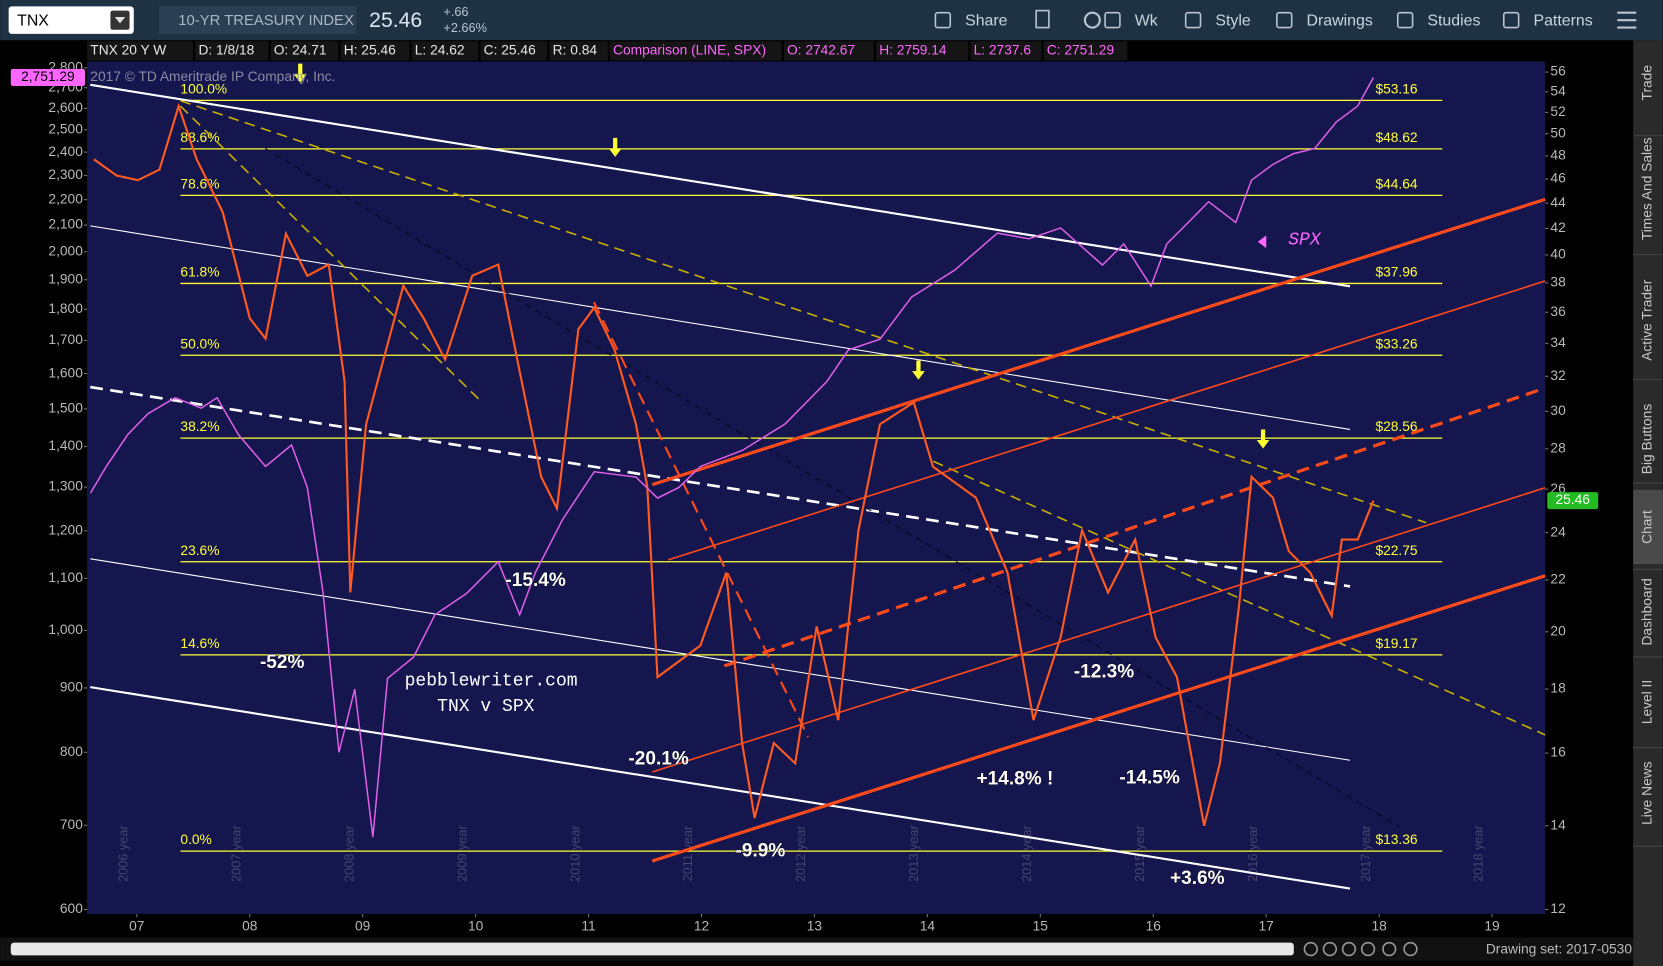 The height and width of the screenshot is (966, 1663). Describe the element at coordinates (1396, 271) in the screenshot. I see `fib-price: $37.96` at that location.